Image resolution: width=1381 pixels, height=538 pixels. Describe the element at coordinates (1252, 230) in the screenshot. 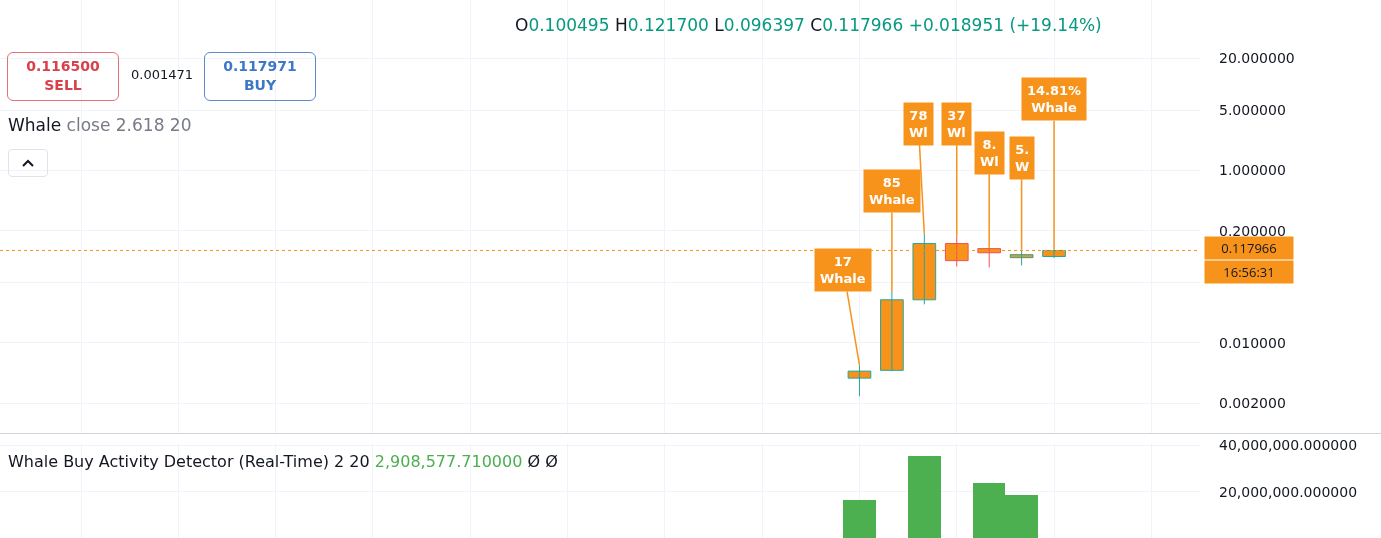

I see `y-tick-label: 0.200000` at that location.